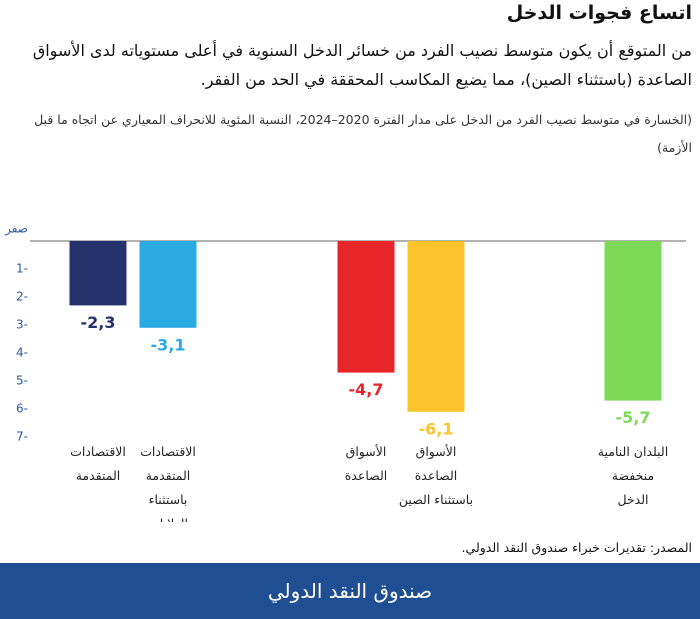 This screenshot has height=619, width=700. What do you see at coordinates (436, 428) in the screenshot?
I see `value-label: 6,1-` at bounding box center [436, 428].